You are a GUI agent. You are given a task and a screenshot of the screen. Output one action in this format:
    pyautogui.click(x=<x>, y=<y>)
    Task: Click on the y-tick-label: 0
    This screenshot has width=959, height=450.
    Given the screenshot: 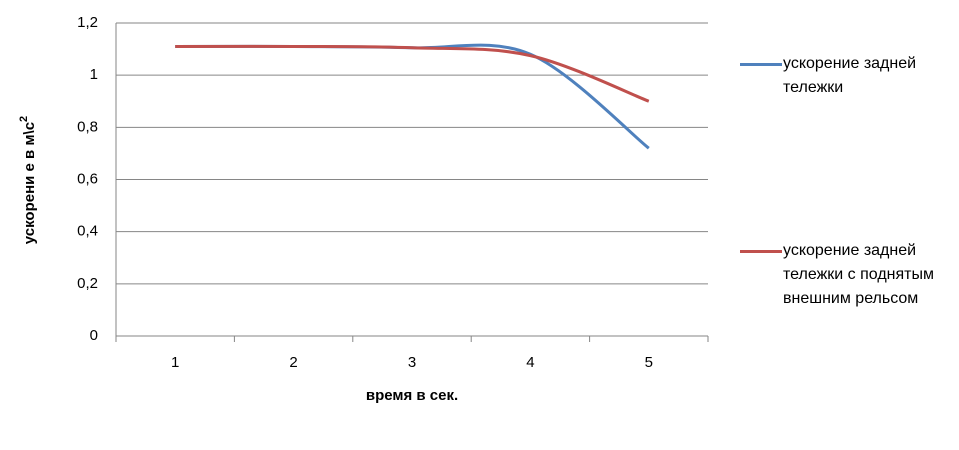 What is the action you would take?
    pyautogui.click(x=94, y=335)
    